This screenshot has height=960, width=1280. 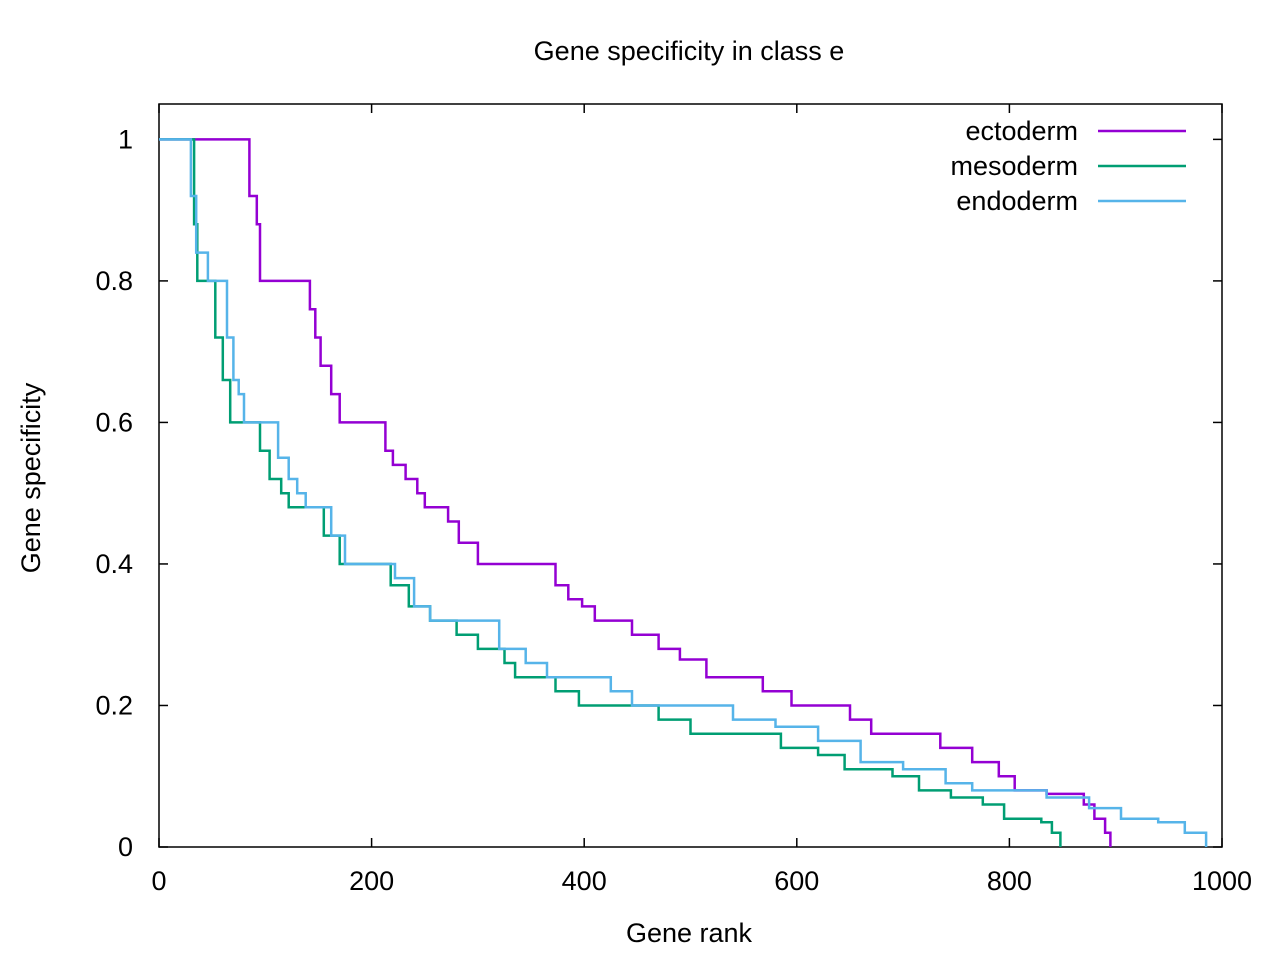 I want to click on legend: ectoderm mesoderm endoderm, so click(x=1068, y=166).